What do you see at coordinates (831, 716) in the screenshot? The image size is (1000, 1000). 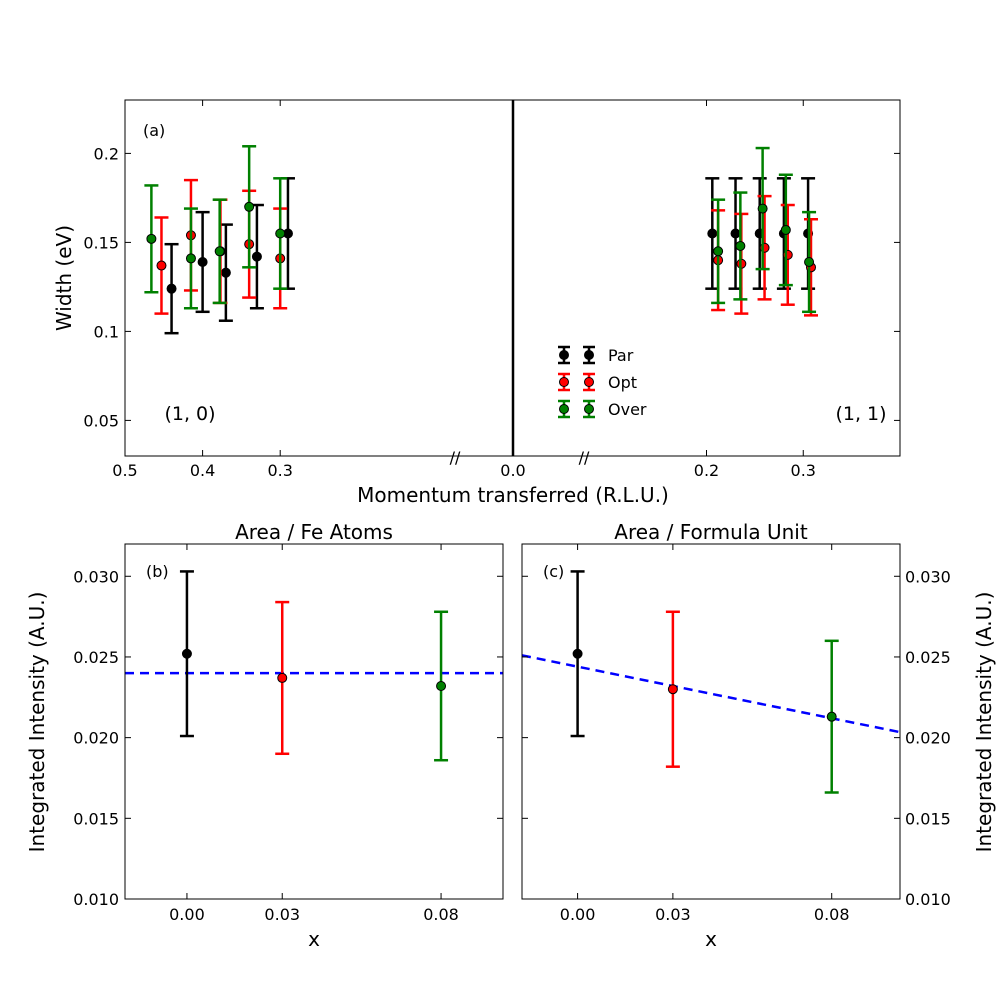 I see `panel-c-point-3-marker` at bounding box center [831, 716].